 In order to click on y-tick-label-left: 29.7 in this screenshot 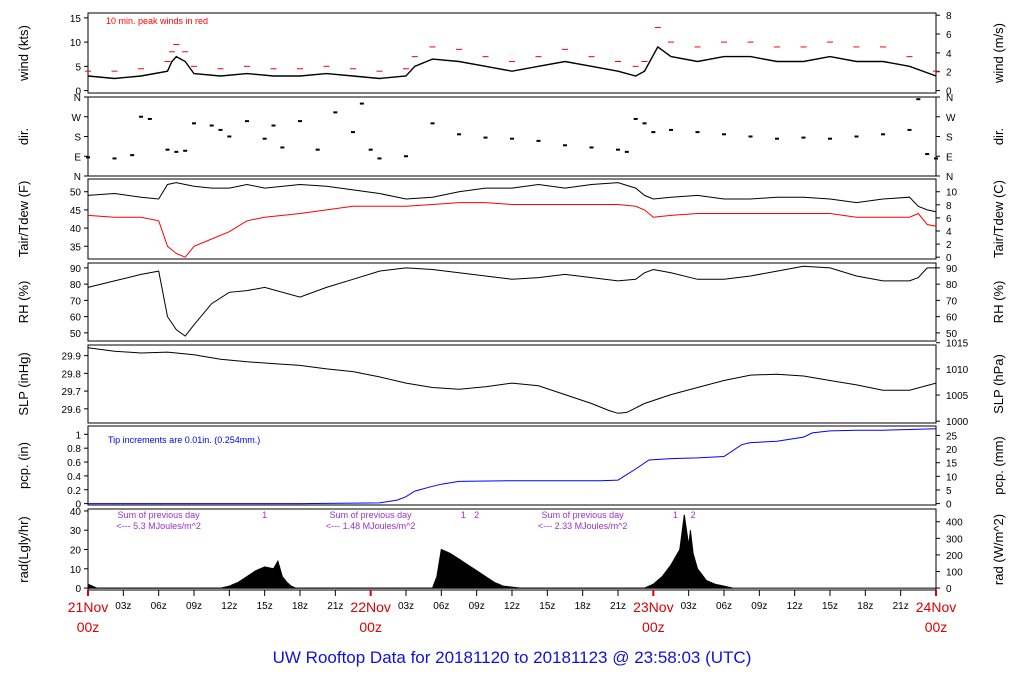, I will do `click(72, 392)`.